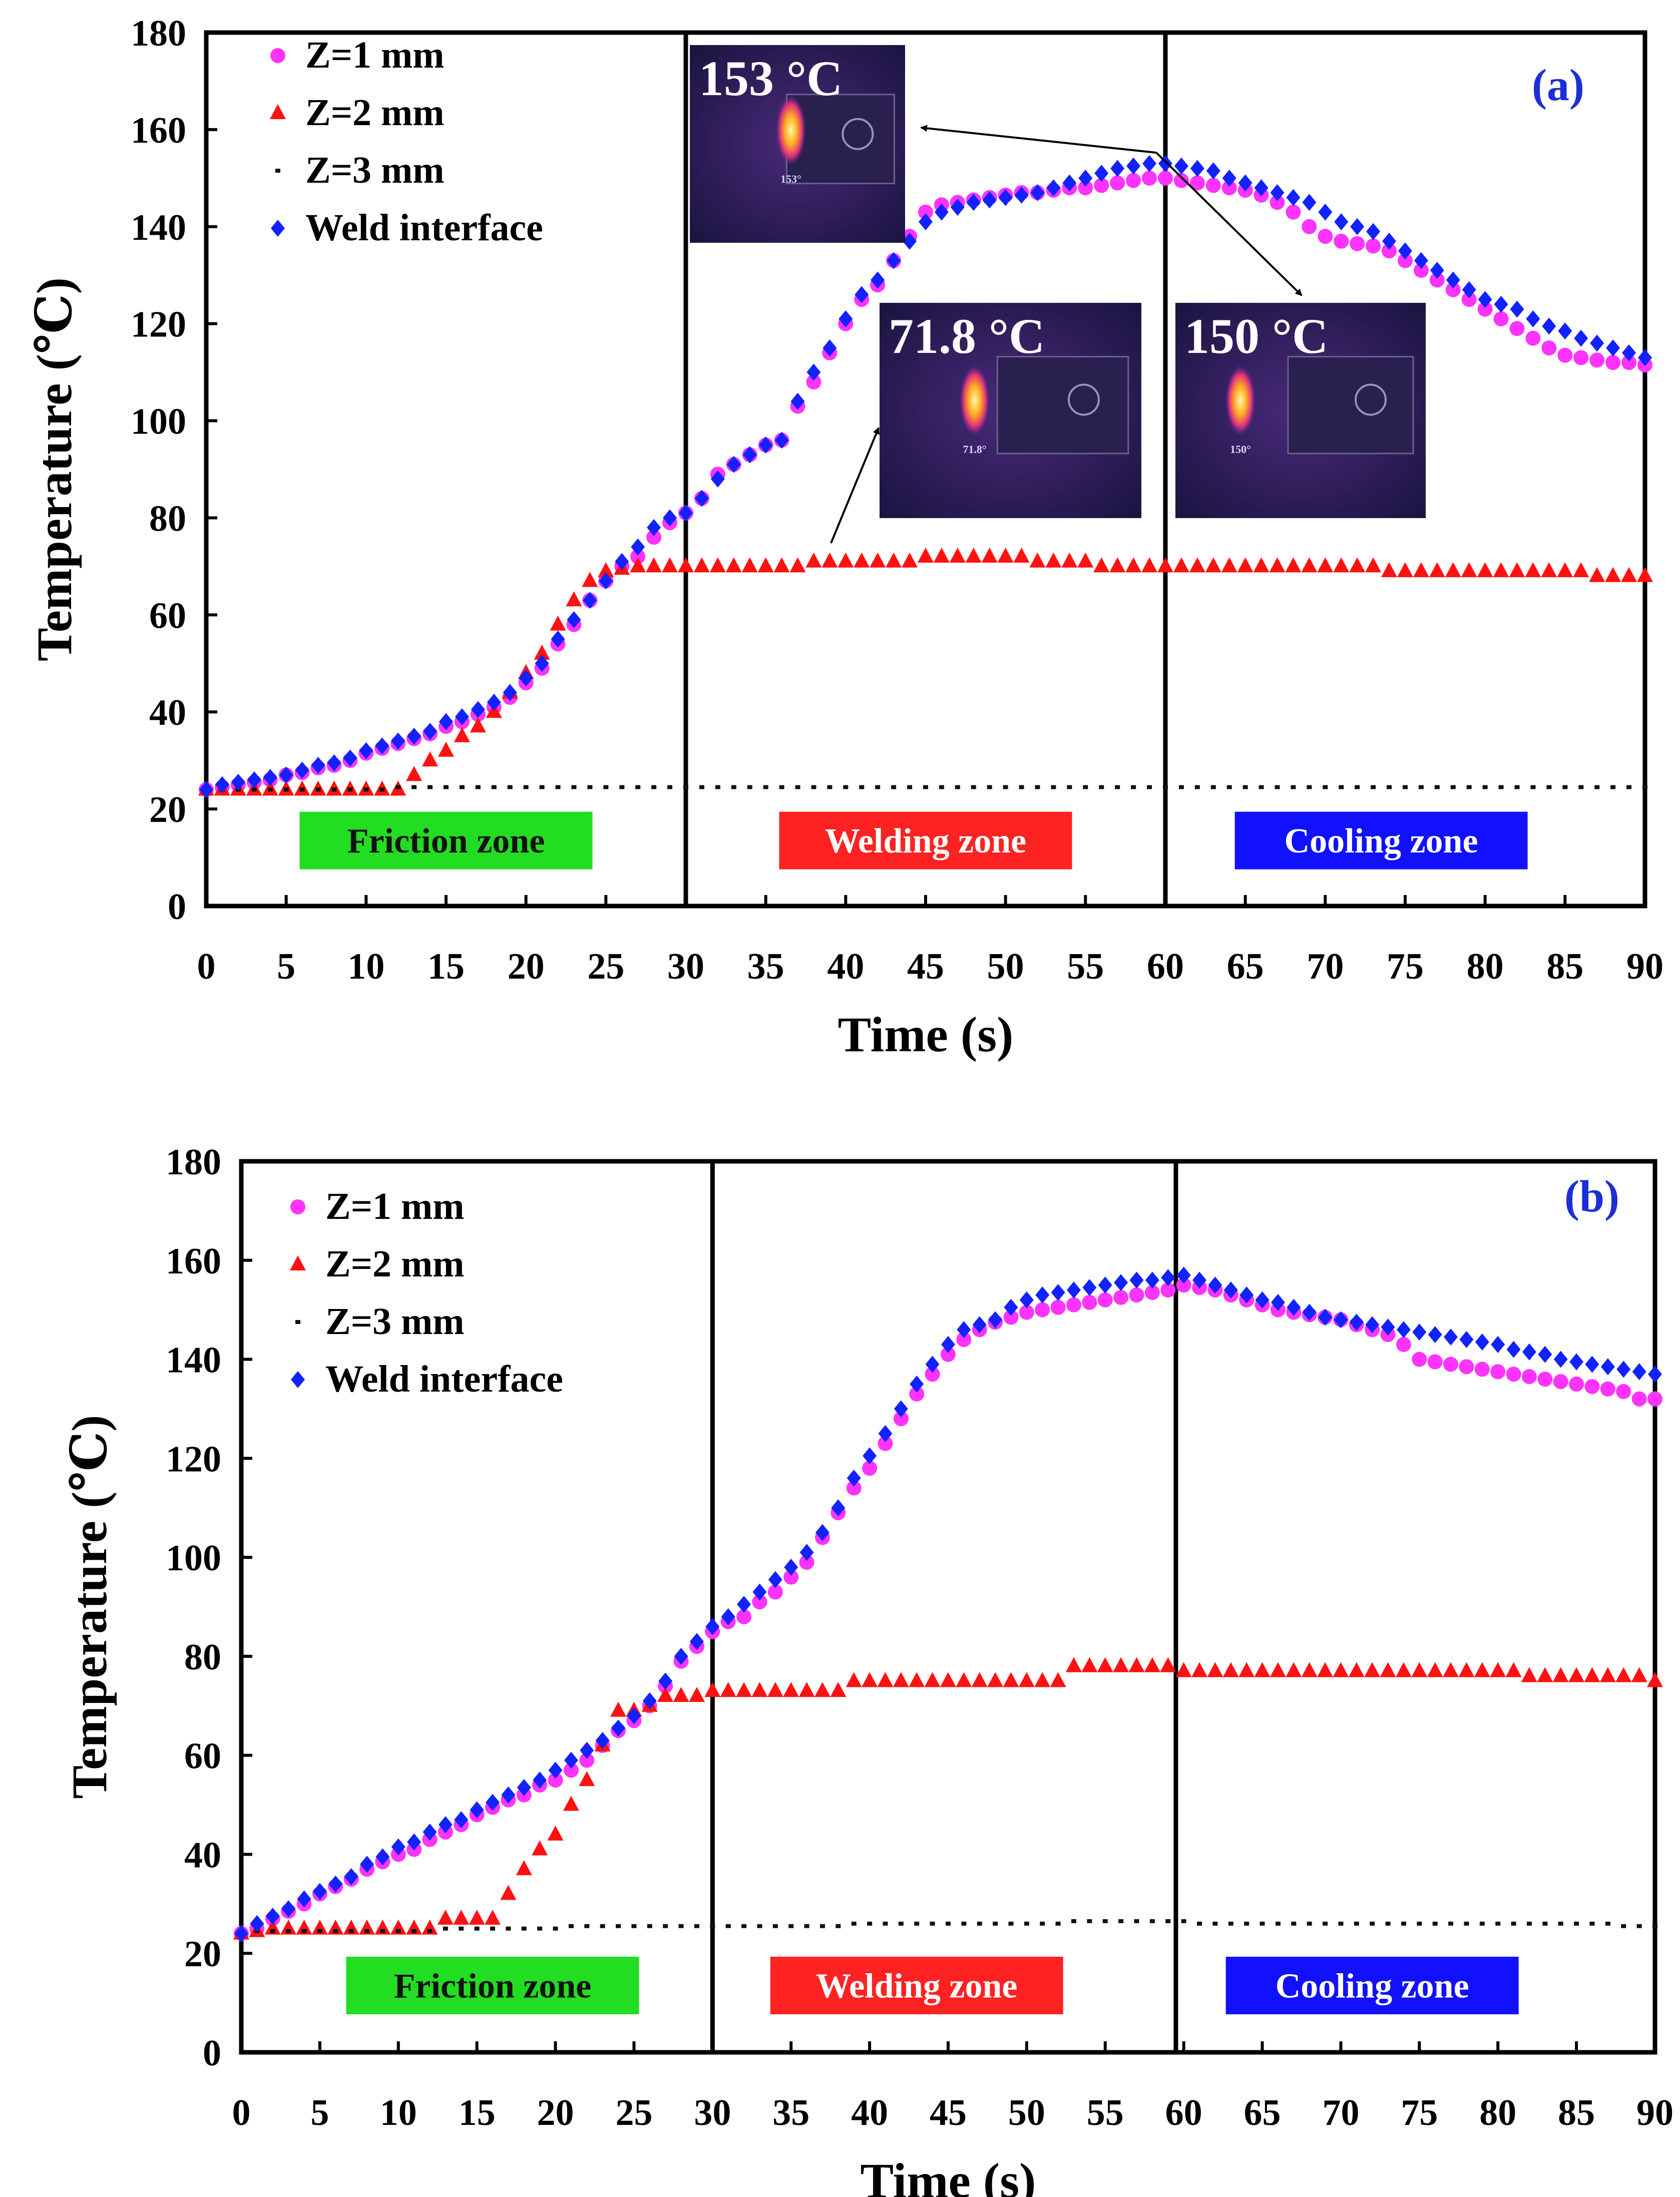 Image resolution: width=1680 pixels, height=2197 pixels. I want to click on y-tick-label: 80, so click(203, 1657).